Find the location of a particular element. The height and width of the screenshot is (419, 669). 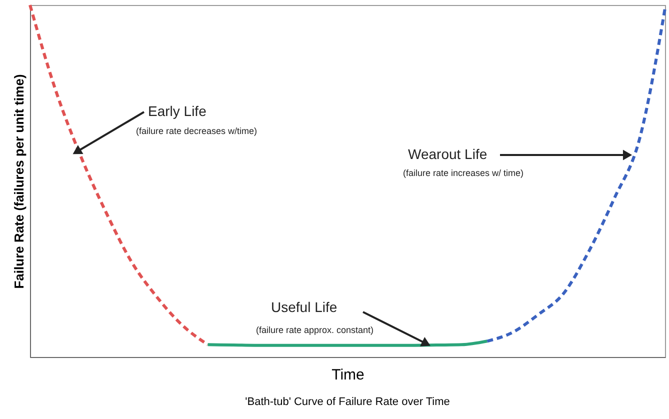

text: 'Bath-tub' Curve of Failure Rate over Time is located at coordinates (347, 402).